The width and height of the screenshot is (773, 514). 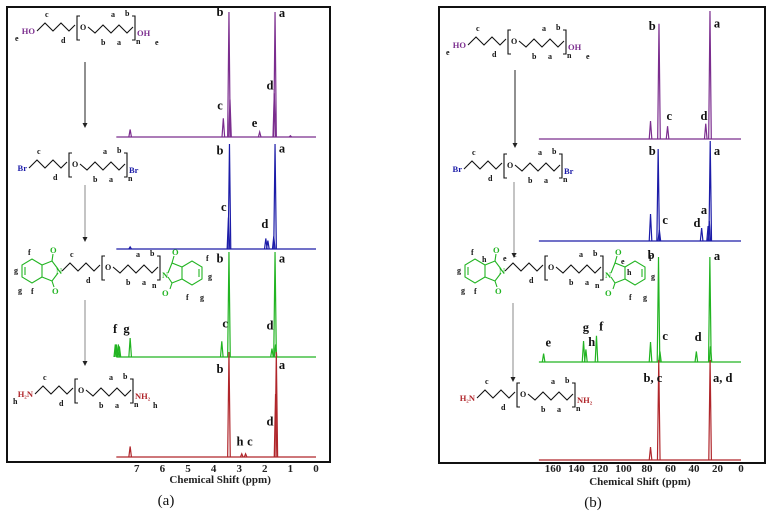 What do you see at coordinates (239, 441) in the screenshot?
I see `peak-label: h` at bounding box center [239, 441].